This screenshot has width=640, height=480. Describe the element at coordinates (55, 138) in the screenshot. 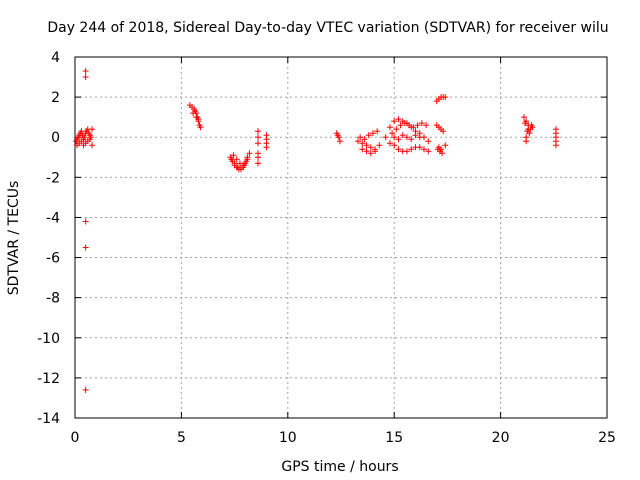

I see `y-tick-label: 0` at that location.